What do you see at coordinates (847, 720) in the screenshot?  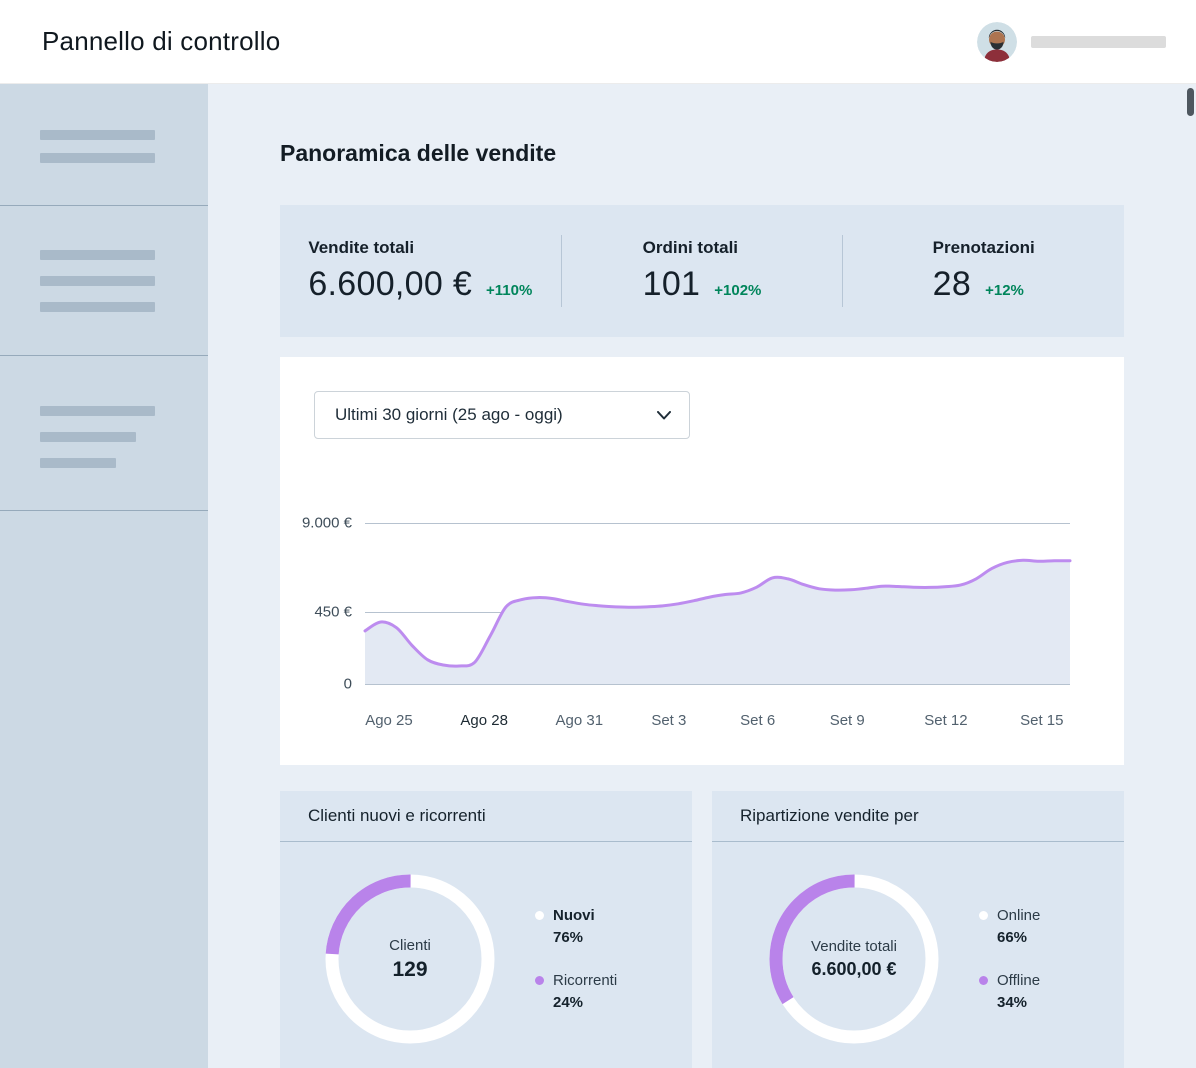 I see `x-axis-label: Set 9` at bounding box center [847, 720].